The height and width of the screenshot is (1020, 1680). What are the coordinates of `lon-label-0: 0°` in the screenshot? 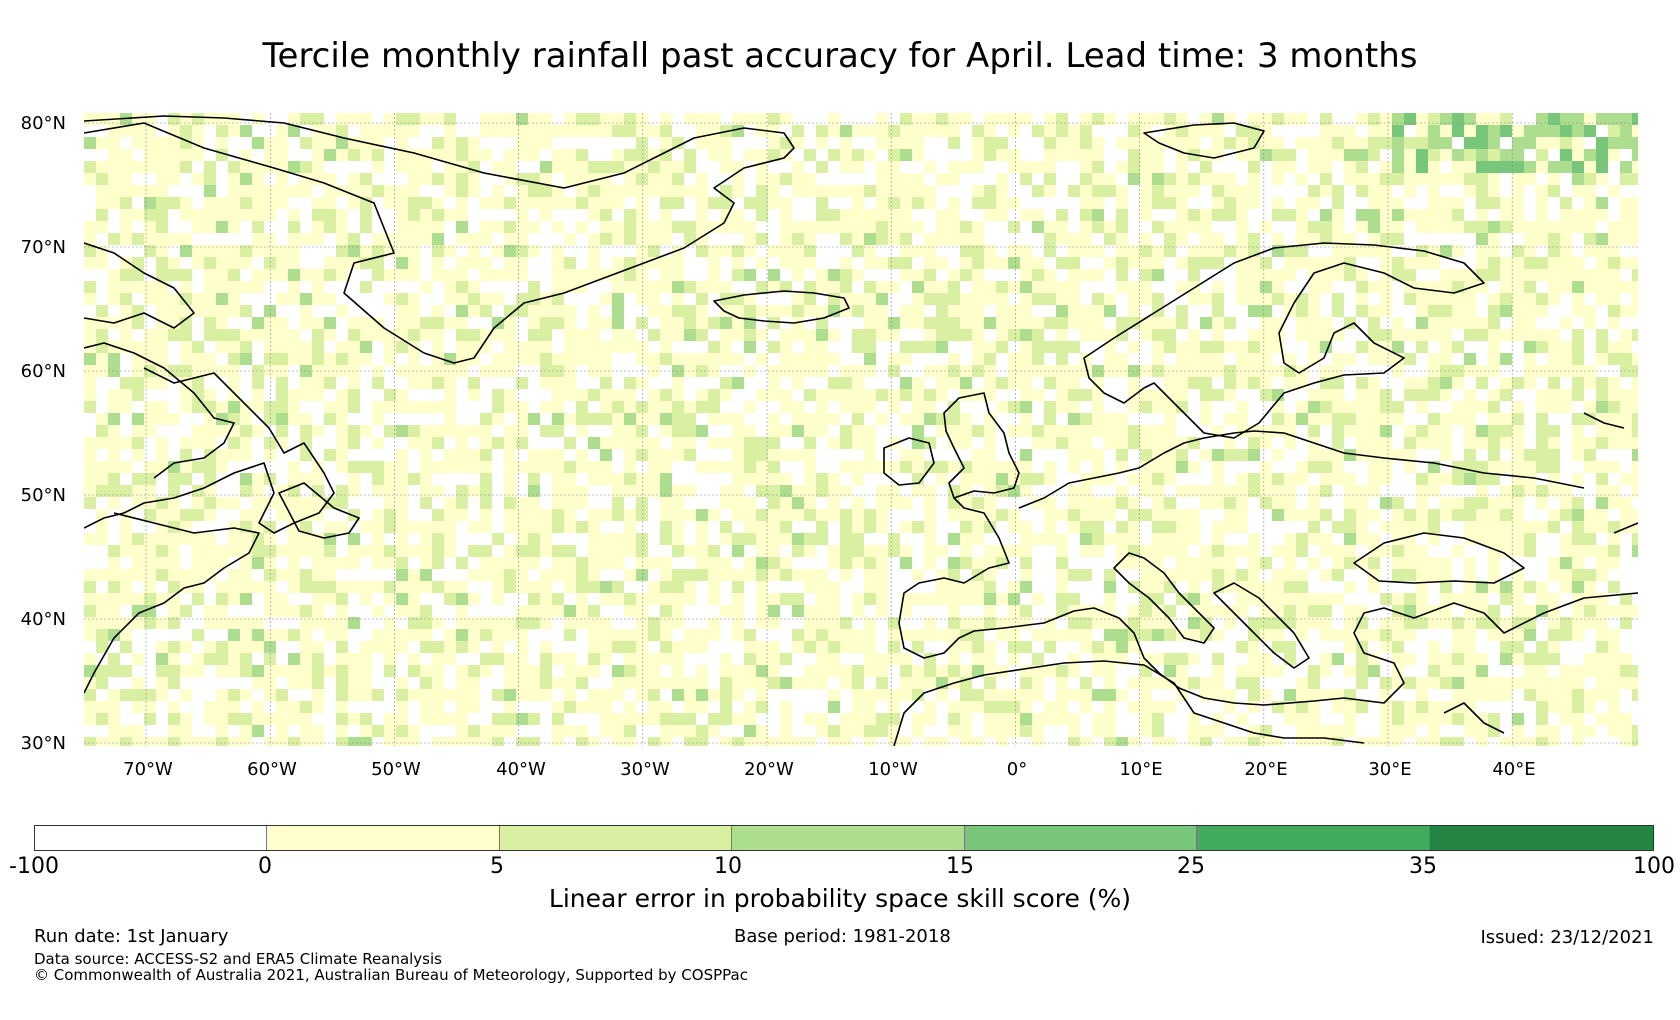 It's located at (1017, 769).